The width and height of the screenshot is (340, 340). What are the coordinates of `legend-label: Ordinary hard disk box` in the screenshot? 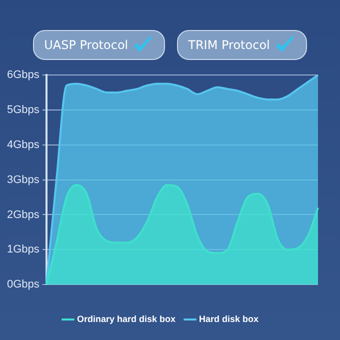 It's located at (126, 319).